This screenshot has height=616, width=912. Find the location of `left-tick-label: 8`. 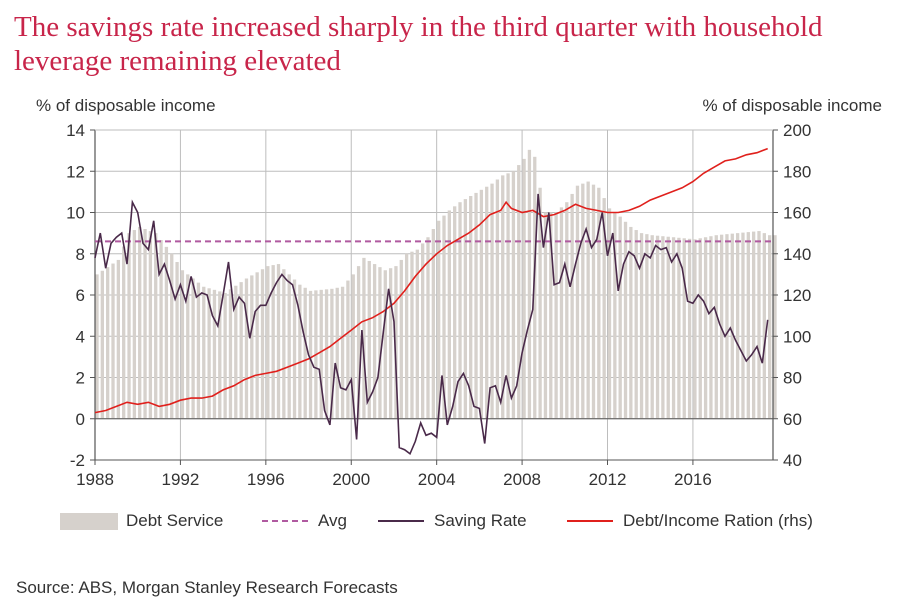

left-tick-label: 8 is located at coordinates (80, 254).